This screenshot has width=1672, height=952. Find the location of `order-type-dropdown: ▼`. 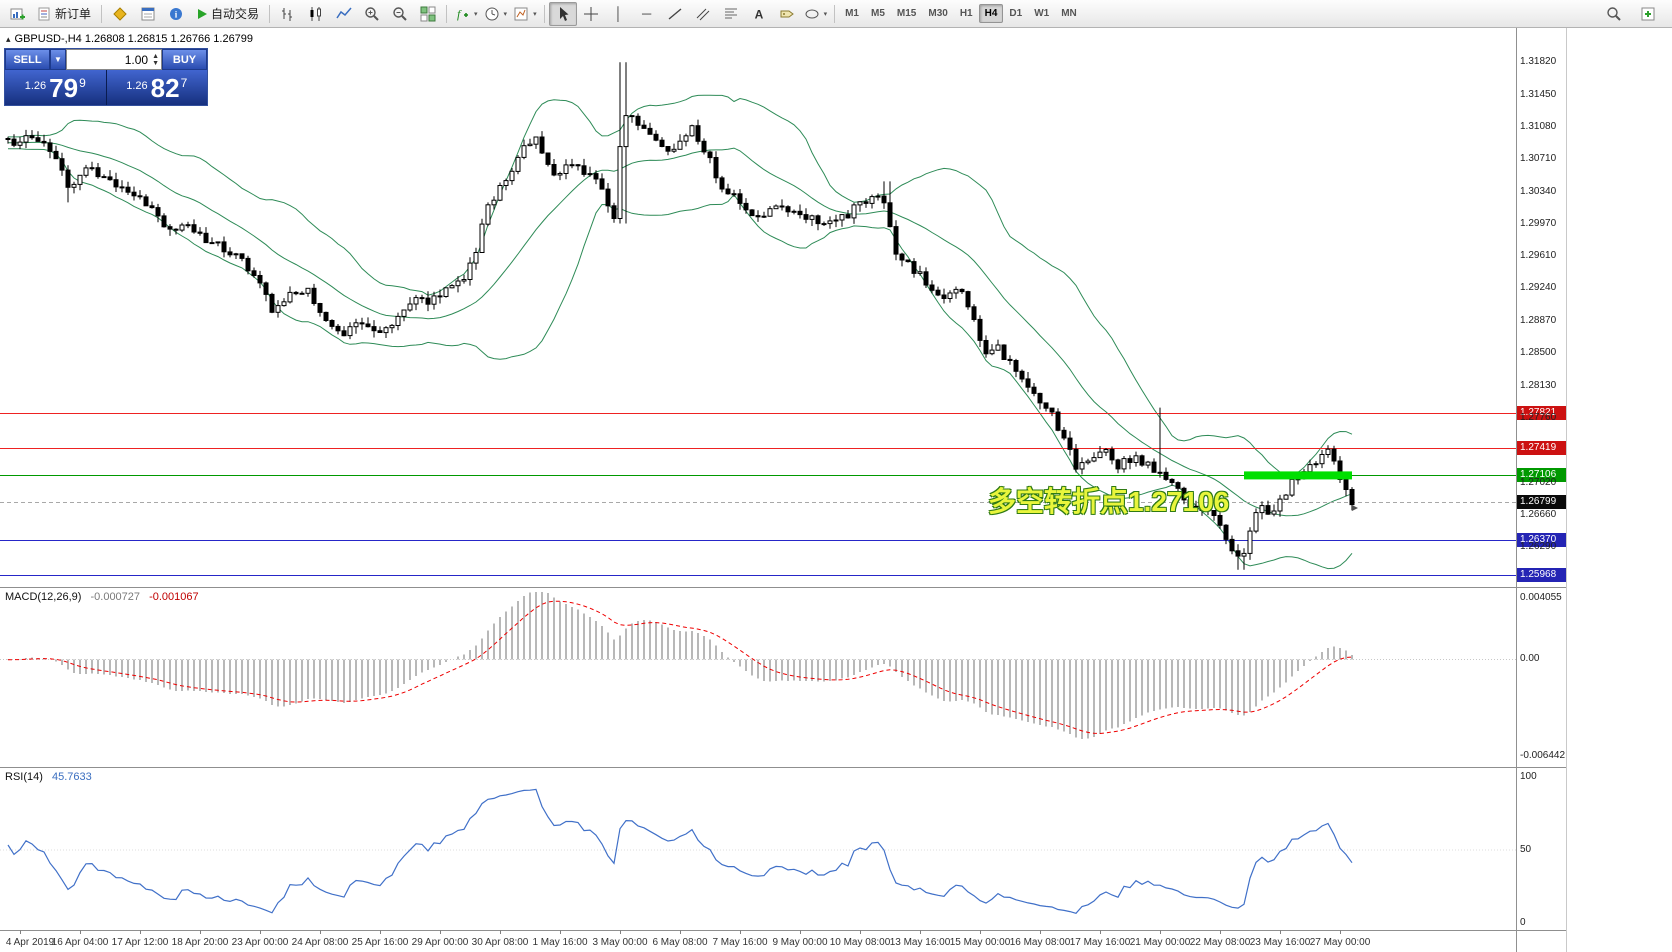

order-type-dropdown: ▼ is located at coordinates (58, 59).